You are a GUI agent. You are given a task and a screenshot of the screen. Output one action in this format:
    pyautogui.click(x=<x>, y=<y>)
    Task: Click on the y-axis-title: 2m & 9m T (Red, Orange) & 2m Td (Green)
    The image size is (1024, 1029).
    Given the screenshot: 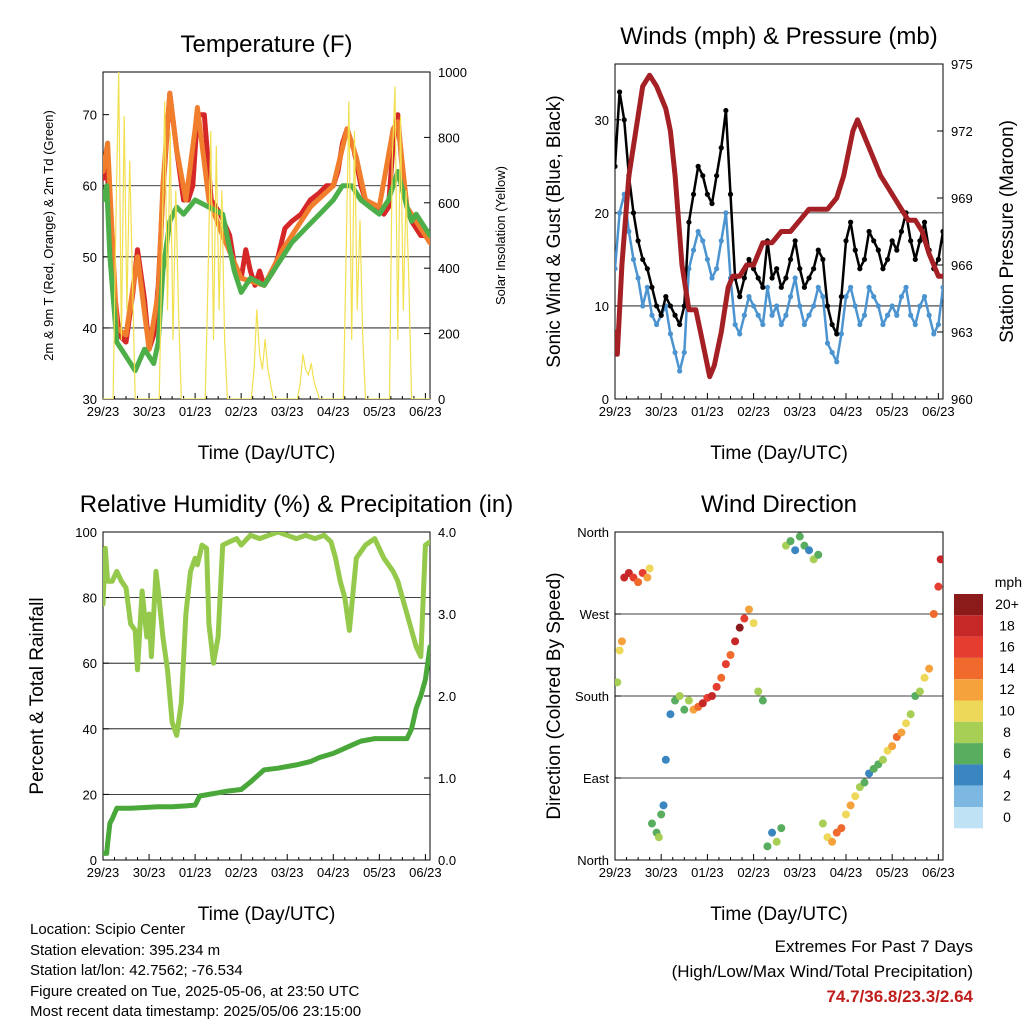 What is the action you would take?
    pyautogui.click(x=48, y=235)
    